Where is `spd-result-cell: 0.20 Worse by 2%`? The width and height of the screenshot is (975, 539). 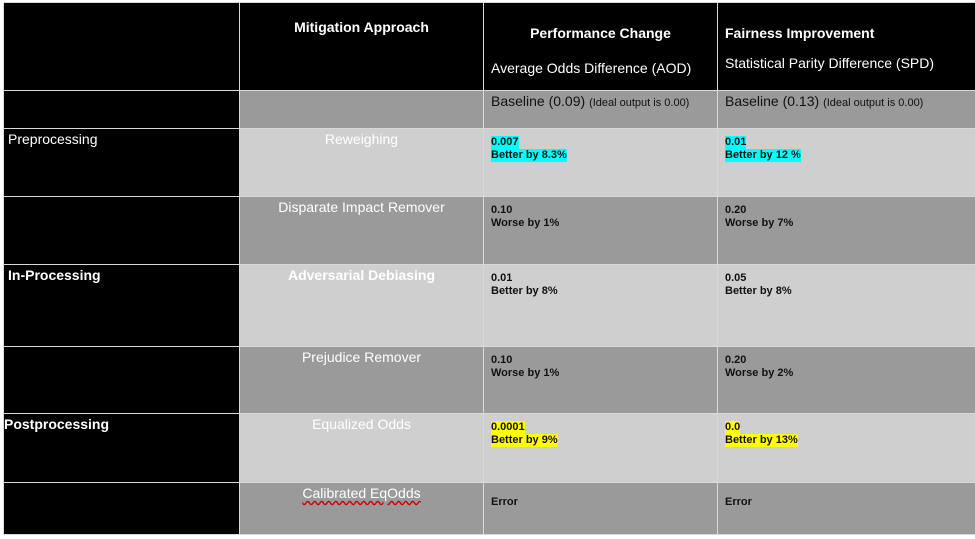
spd-result-cell: 0.20 Worse by 2% is located at coordinates (846, 380).